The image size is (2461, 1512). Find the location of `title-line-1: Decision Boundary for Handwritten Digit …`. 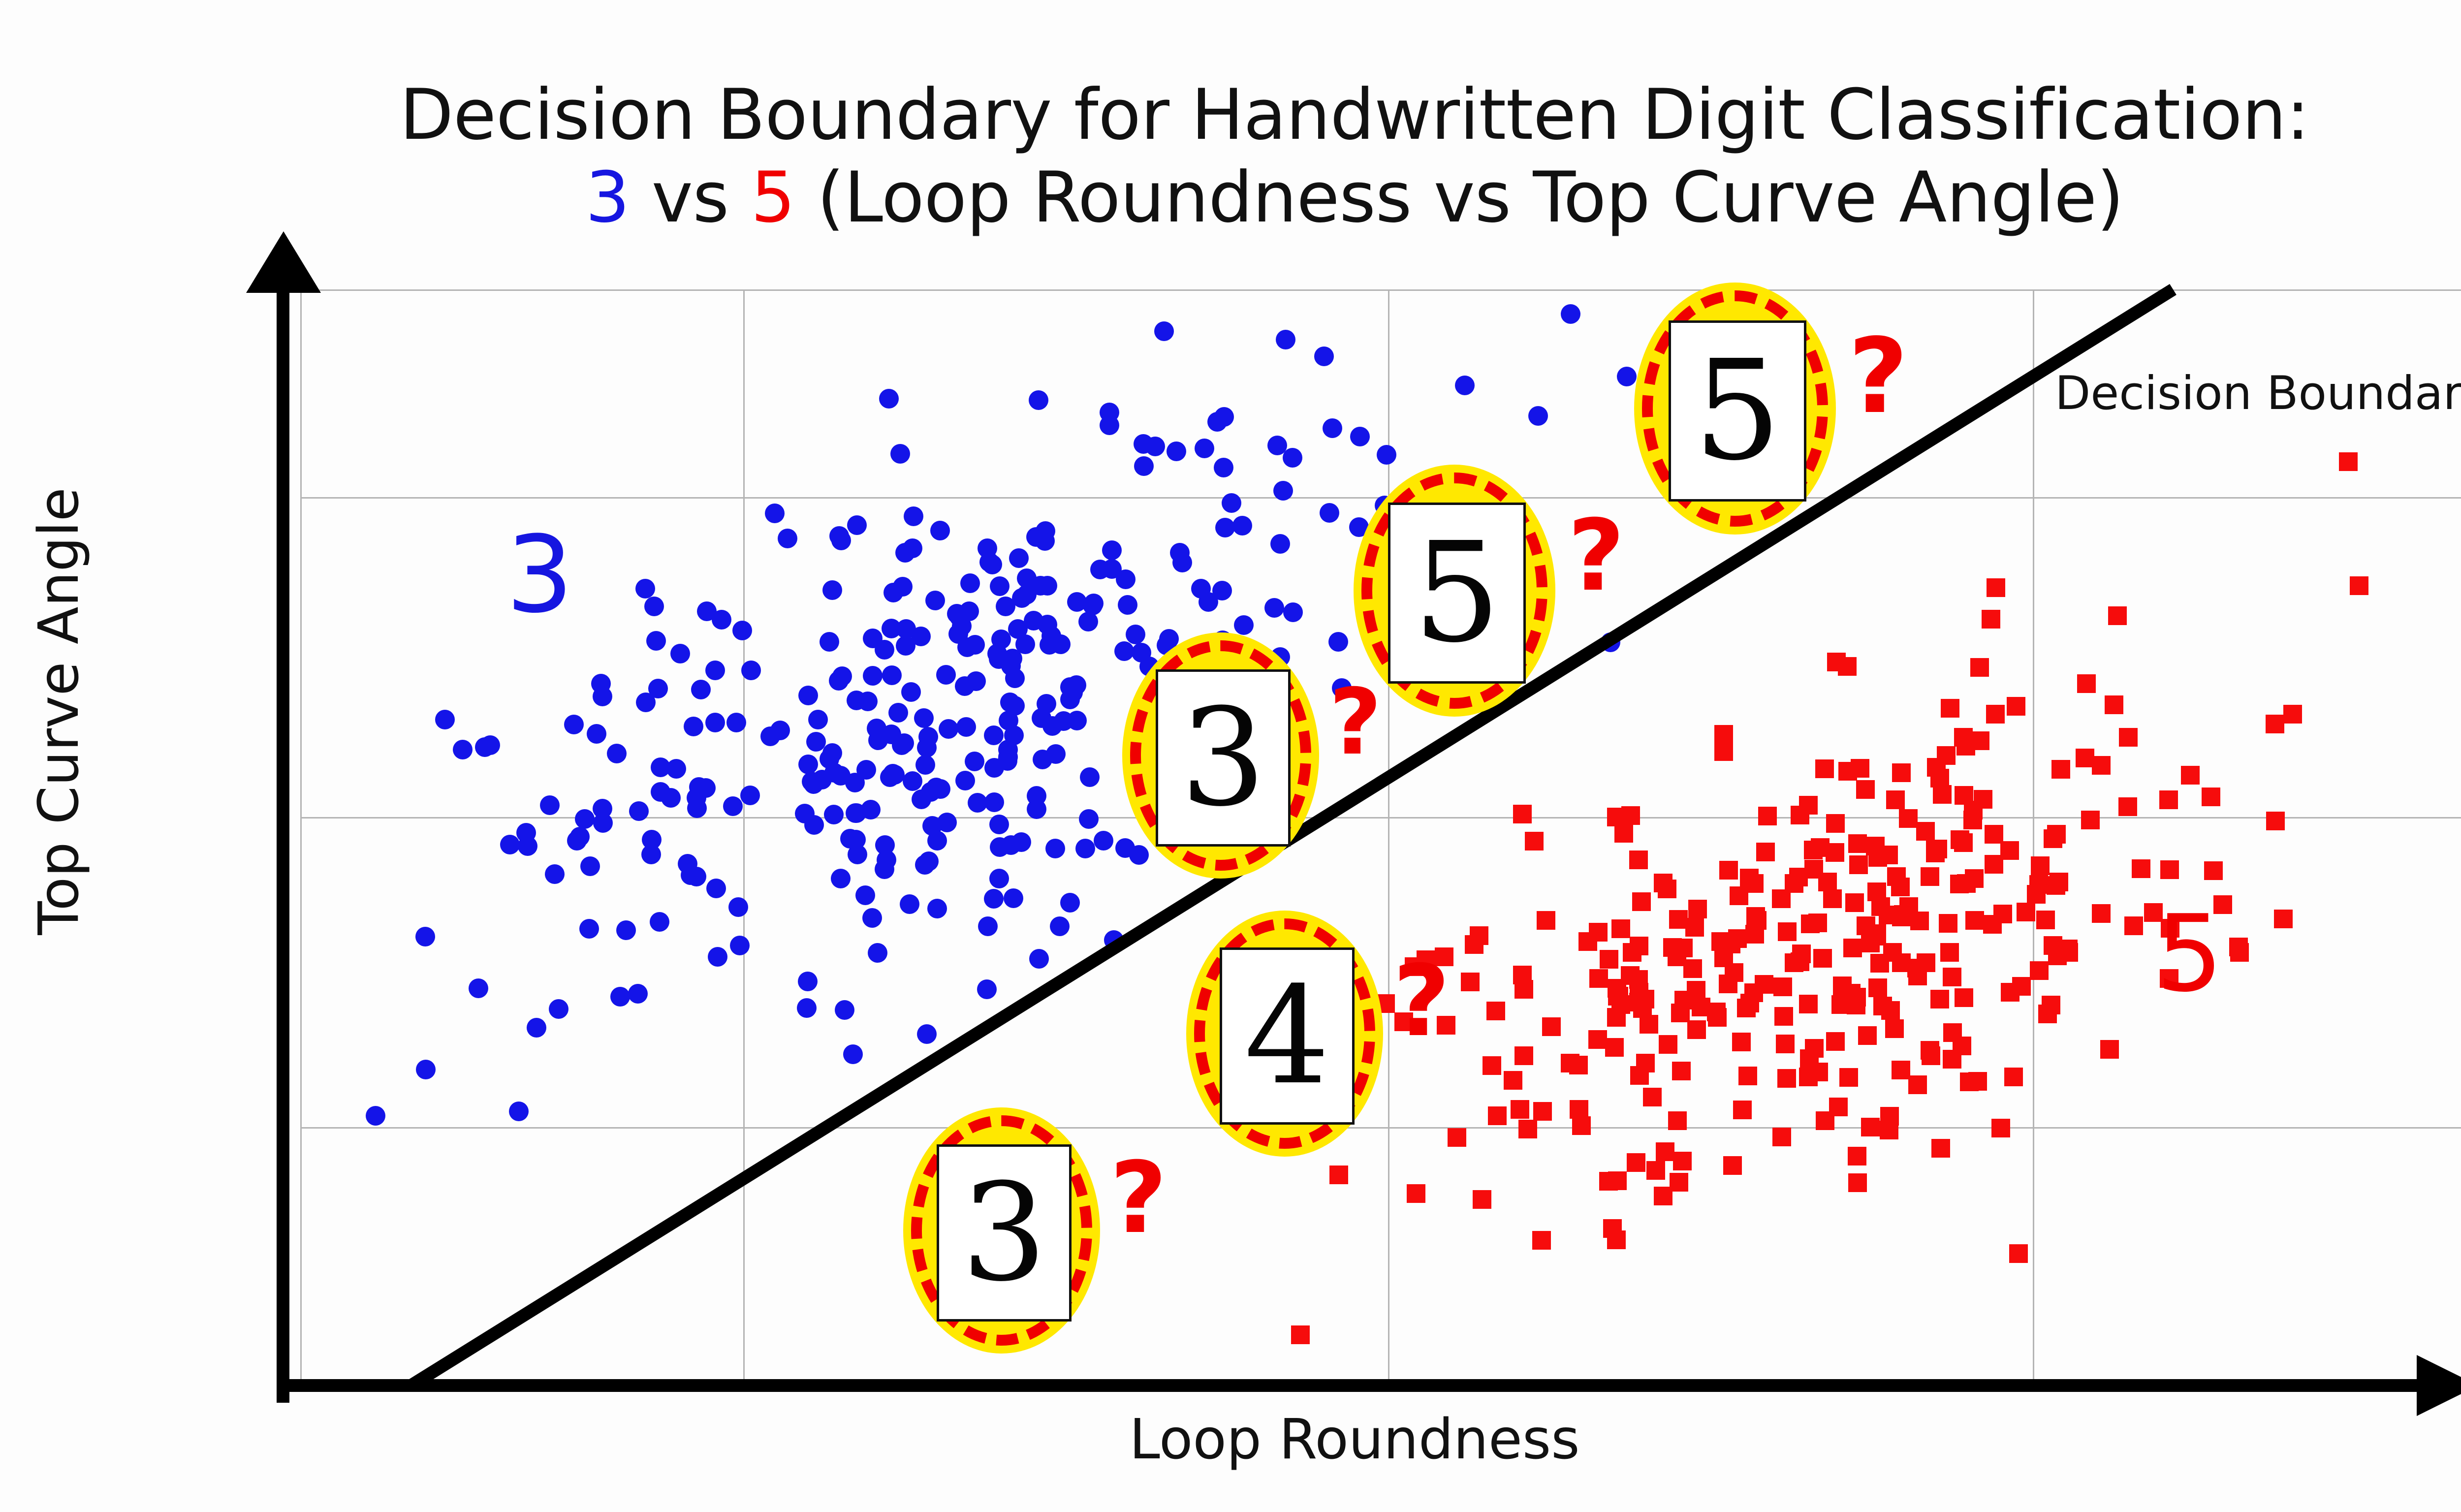

title-line-1: Decision Boundary for Handwritten Digit … is located at coordinates (1354, 115).